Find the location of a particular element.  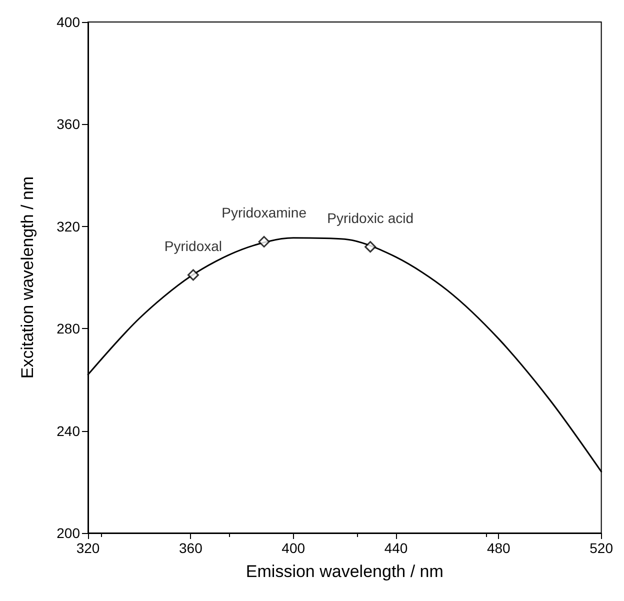

y-axis-title: Excitation wavelength / nm is located at coordinates (27, 277).